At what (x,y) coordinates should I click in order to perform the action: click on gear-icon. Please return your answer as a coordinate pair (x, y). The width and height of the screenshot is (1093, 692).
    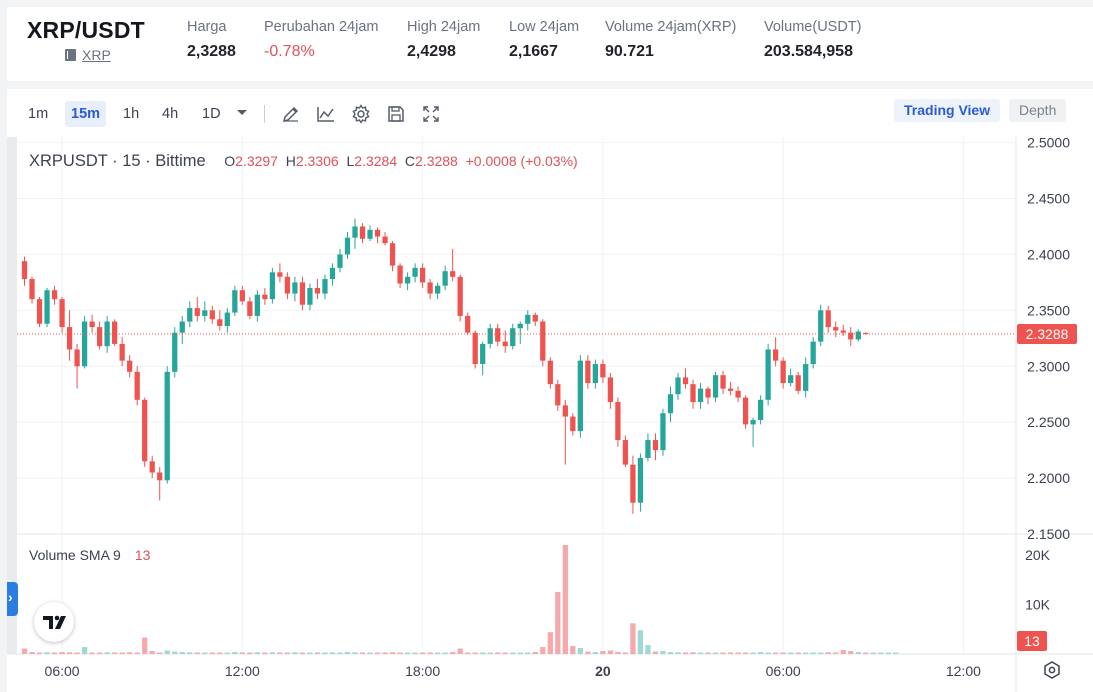
    Looking at the image, I should click on (361, 114).